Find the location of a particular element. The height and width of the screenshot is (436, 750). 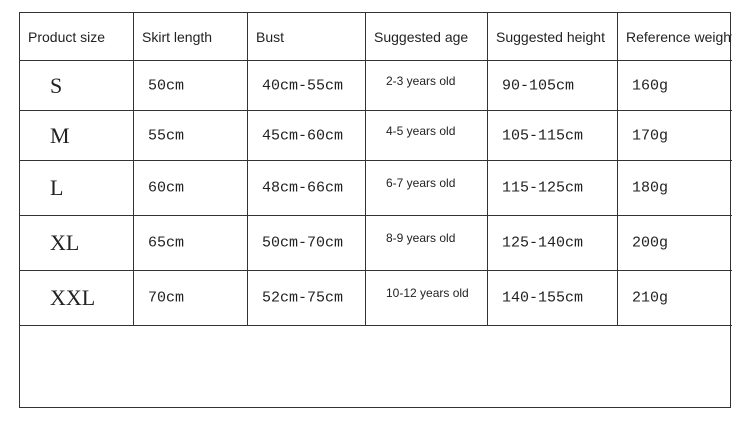

data: 140-155cm is located at coordinates (543, 298).